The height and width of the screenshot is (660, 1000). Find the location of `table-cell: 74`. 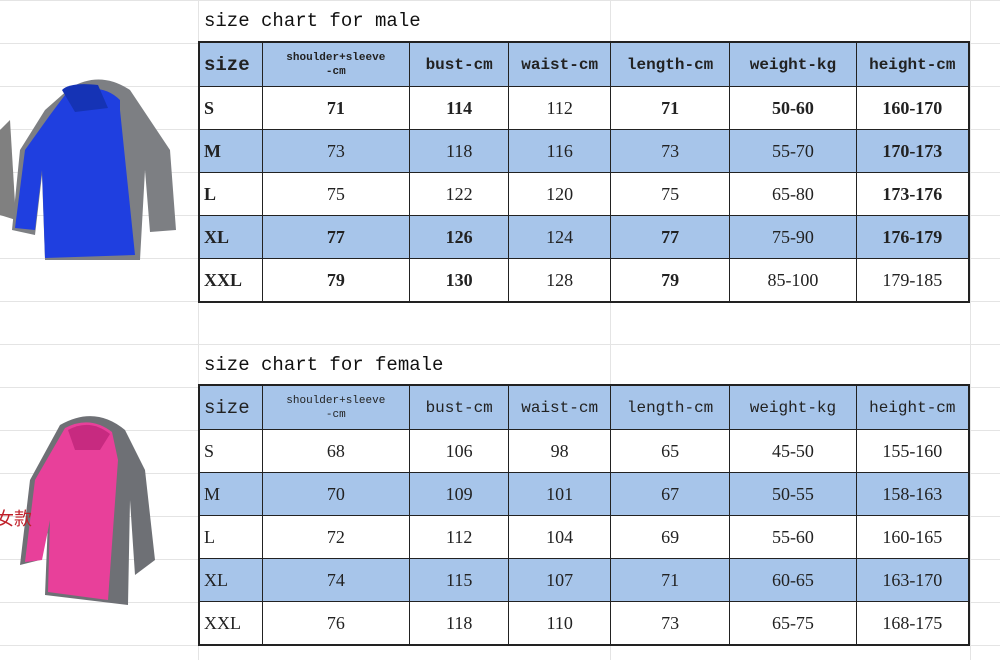

table-cell: 74 is located at coordinates (335, 580).